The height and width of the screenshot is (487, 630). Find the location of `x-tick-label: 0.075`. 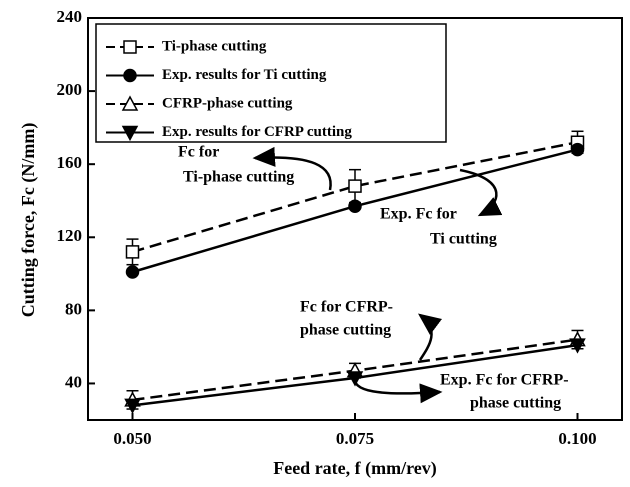

x-tick-label: 0.075 is located at coordinates (355, 438).